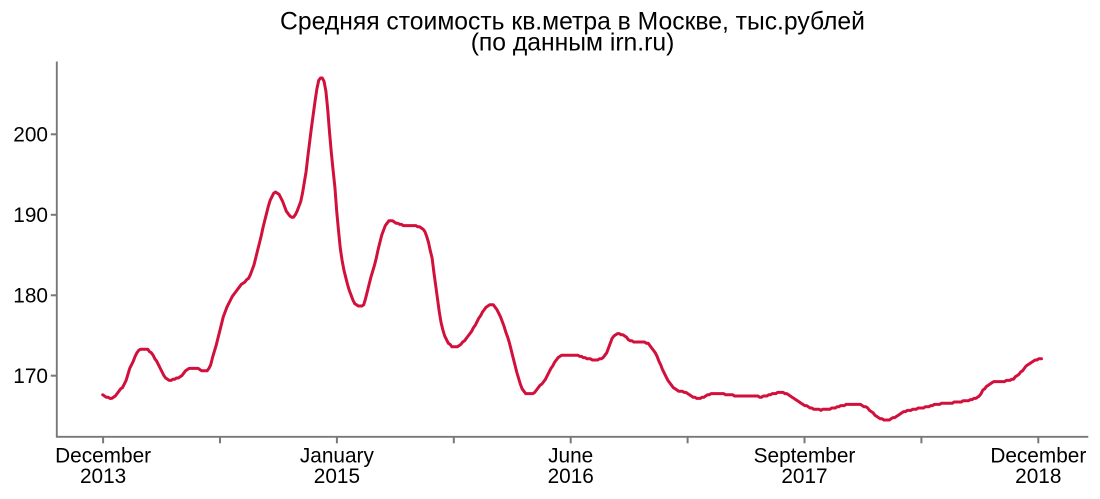  Describe the element at coordinates (337, 476) in the screenshot. I see `svg-text: 2015` at that location.